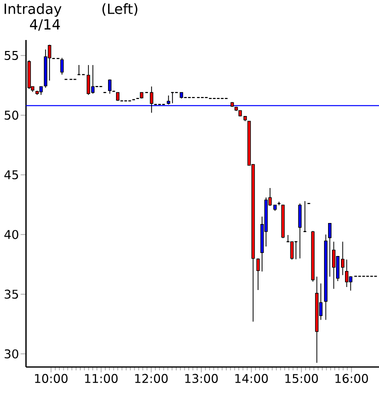 The width and height of the screenshot is (379, 403). What do you see at coordinates (301, 379) in the screenshot?
I see `x-tick-label: 15:00` at bounding box center [301, 379].